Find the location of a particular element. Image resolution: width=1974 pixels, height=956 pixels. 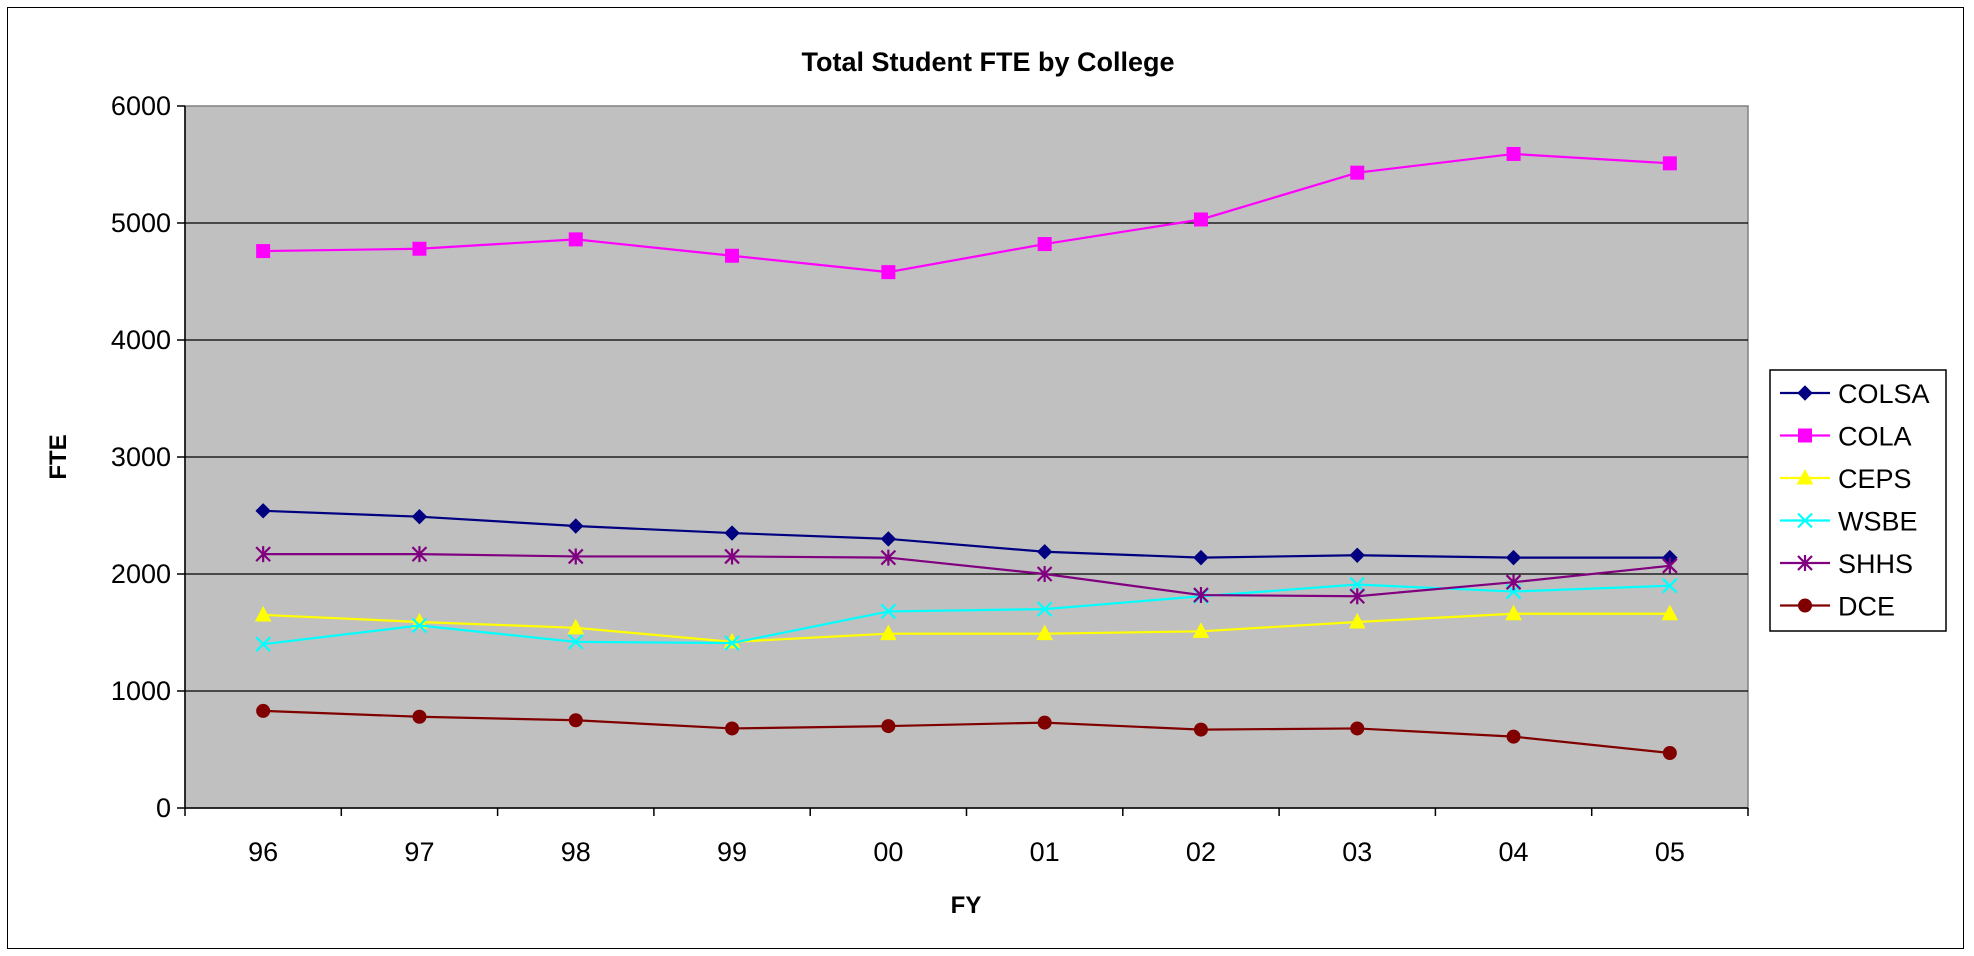

series-line-colsa is located at coordinates (966, 534).